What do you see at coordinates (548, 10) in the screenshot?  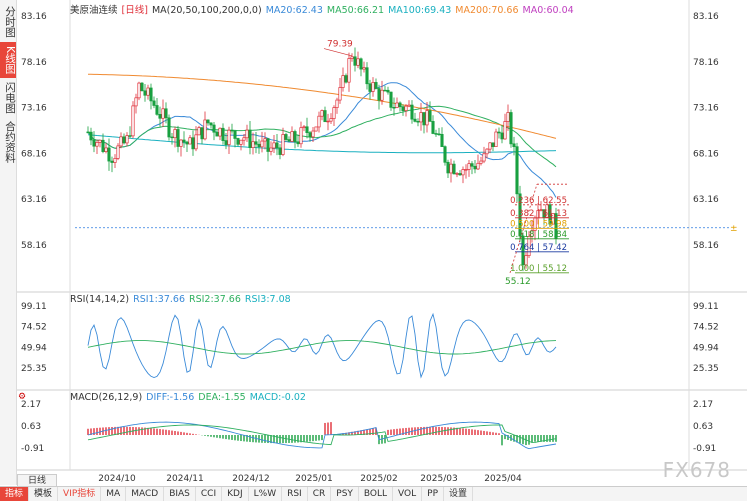 I see `ma0-value: MA0:60.04` at bounding box center [548, 10].